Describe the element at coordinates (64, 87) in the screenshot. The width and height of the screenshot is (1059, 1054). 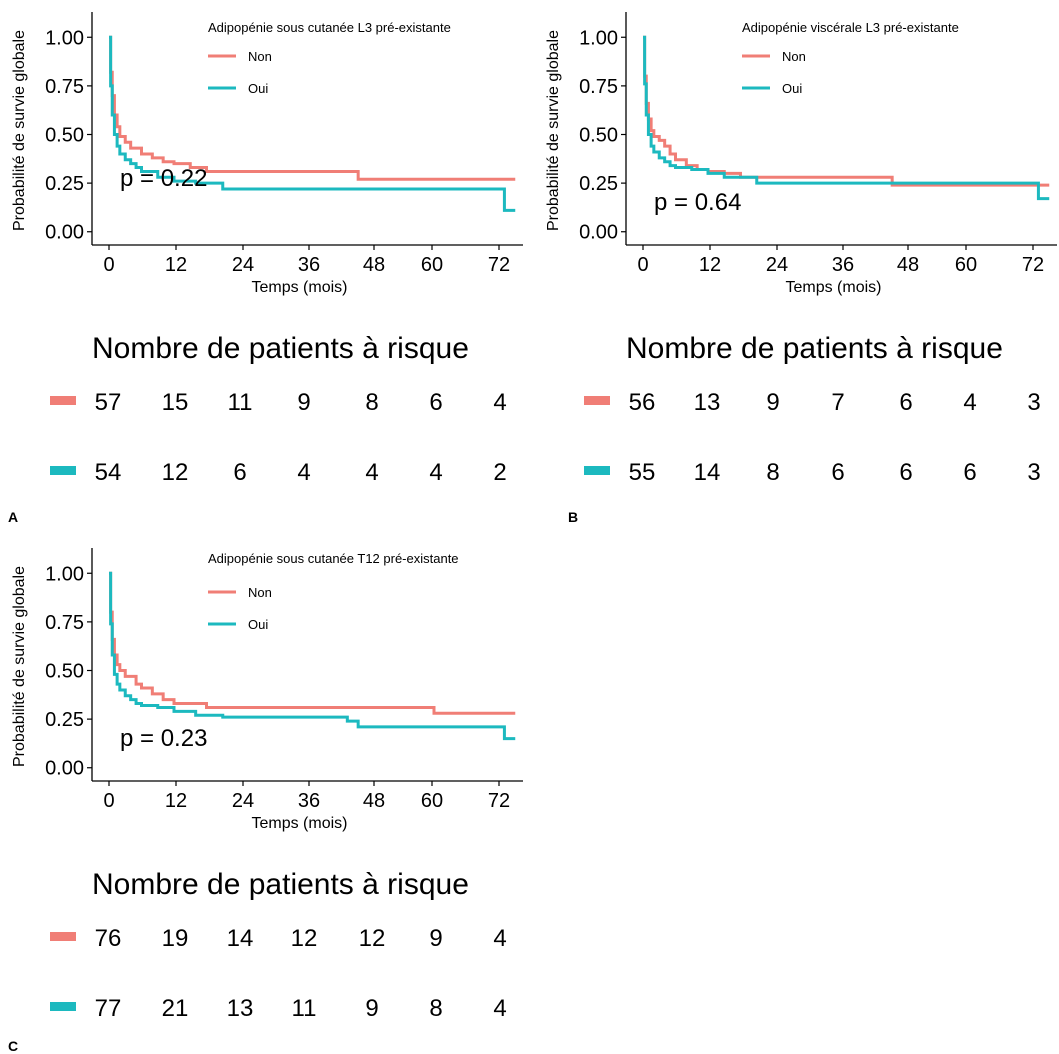
I see `y-tick-label: 0.75` at that location.